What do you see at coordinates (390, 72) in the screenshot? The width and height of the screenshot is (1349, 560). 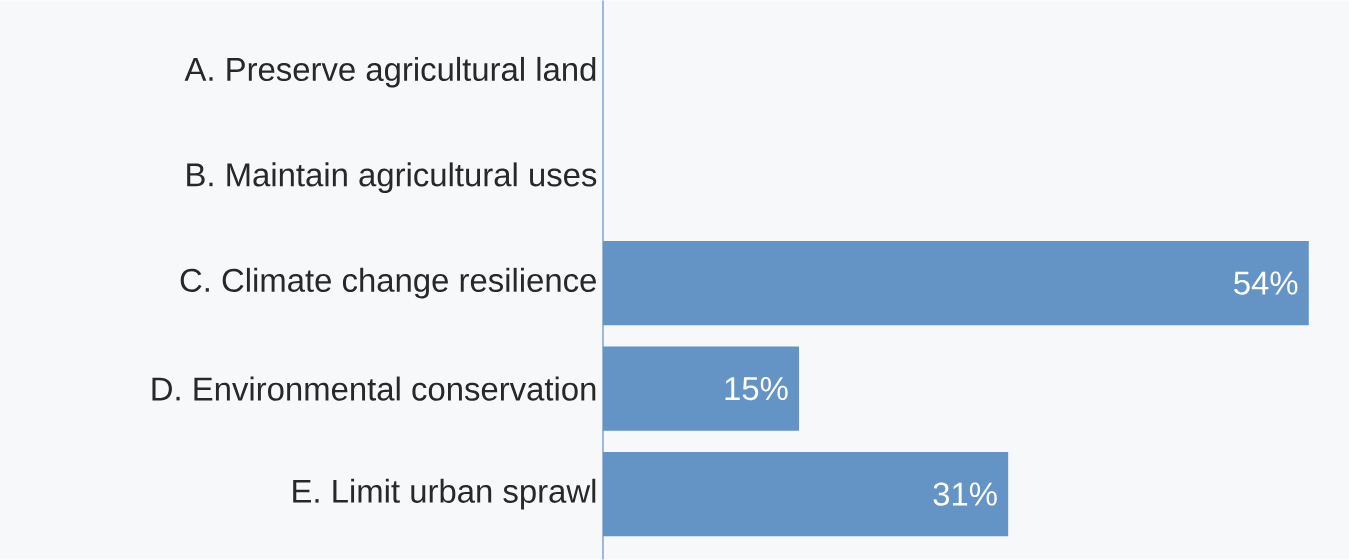 I see `y-tick-label: A. Preserve agricultural land` at bounding box center [390, 72].